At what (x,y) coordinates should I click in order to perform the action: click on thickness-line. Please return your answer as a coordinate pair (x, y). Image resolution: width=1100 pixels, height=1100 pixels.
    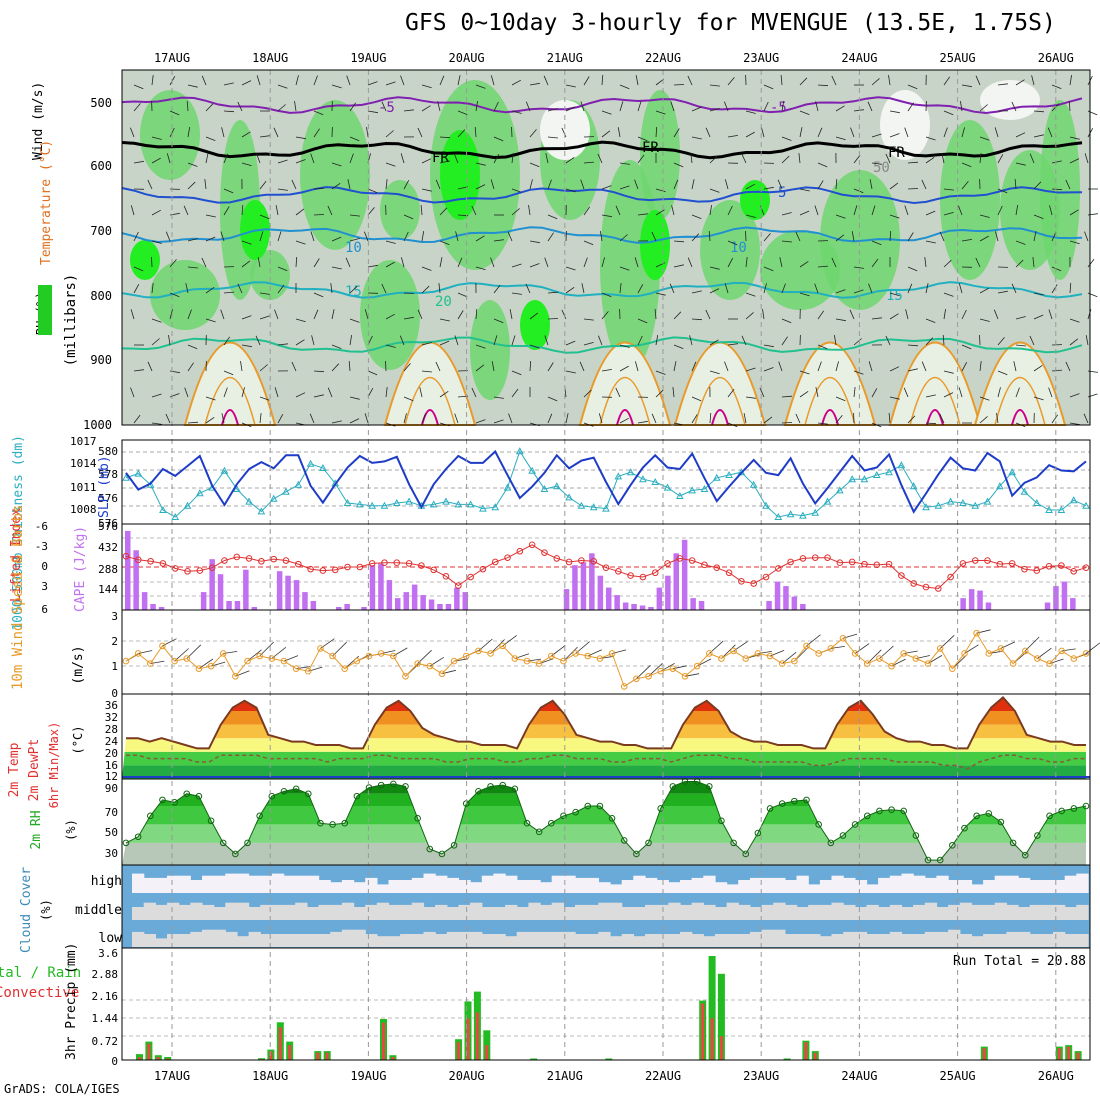
    Looking at the image, I should click on (606, 484).